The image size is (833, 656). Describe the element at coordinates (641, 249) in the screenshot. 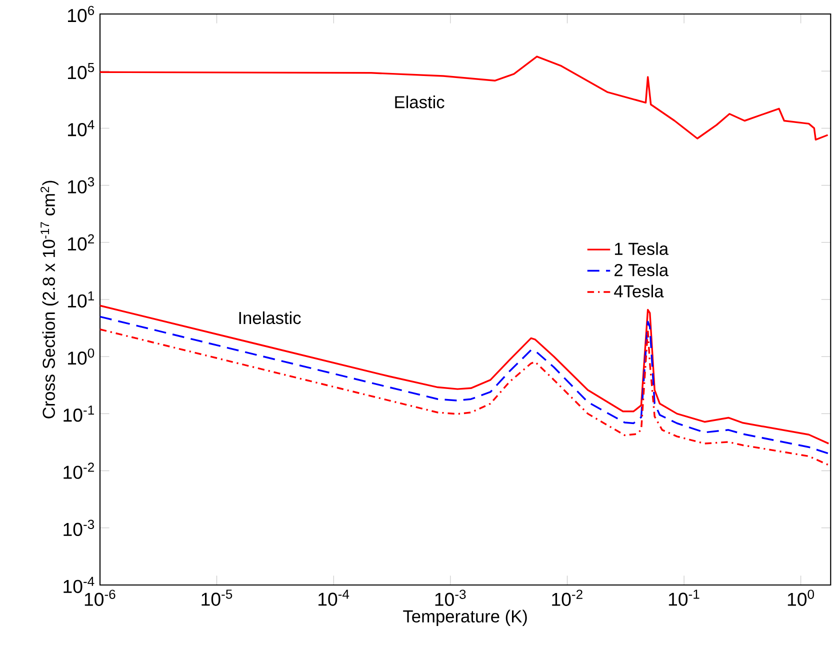

I see `legend-label: 1 Tesla` at that location.